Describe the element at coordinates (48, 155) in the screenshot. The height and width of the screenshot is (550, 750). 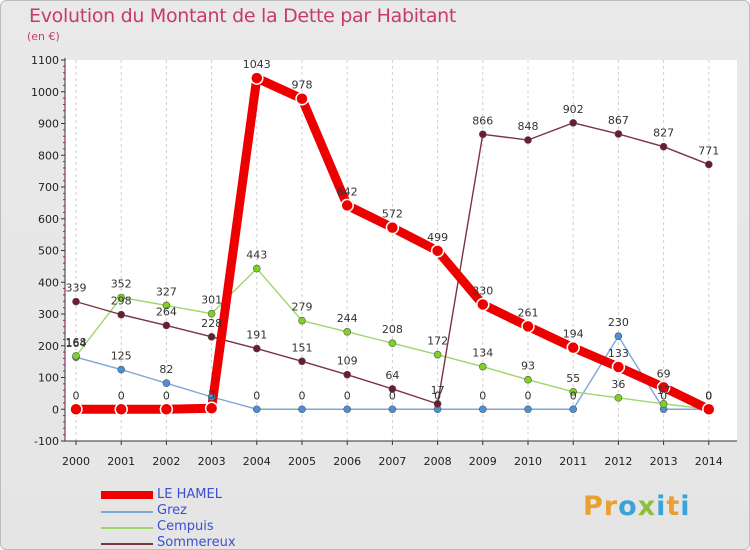
I see `y-tick-label: 800` at that location.